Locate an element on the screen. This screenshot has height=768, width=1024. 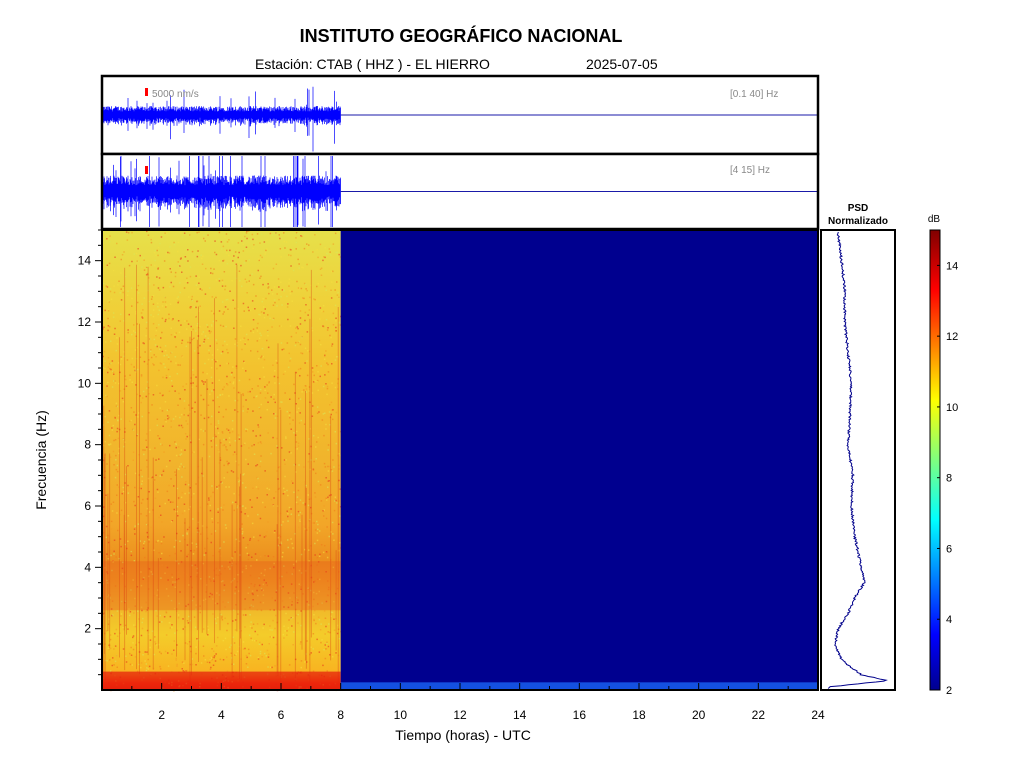
scale-label: 5000 nm/s is located at coordinates (175, 94).